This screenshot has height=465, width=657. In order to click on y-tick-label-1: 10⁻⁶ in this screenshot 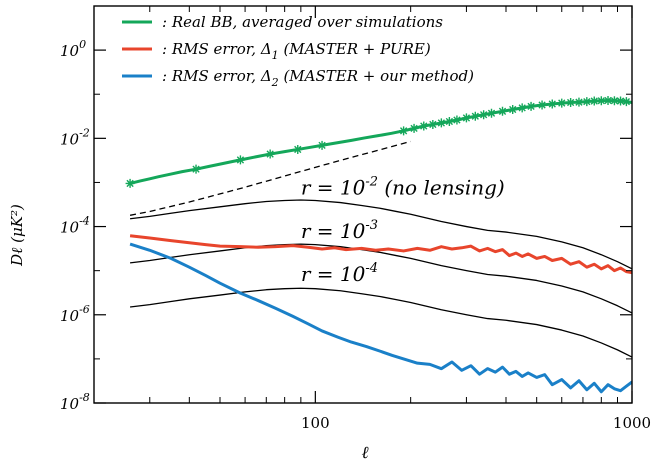, I will do `click(75, 314)`.